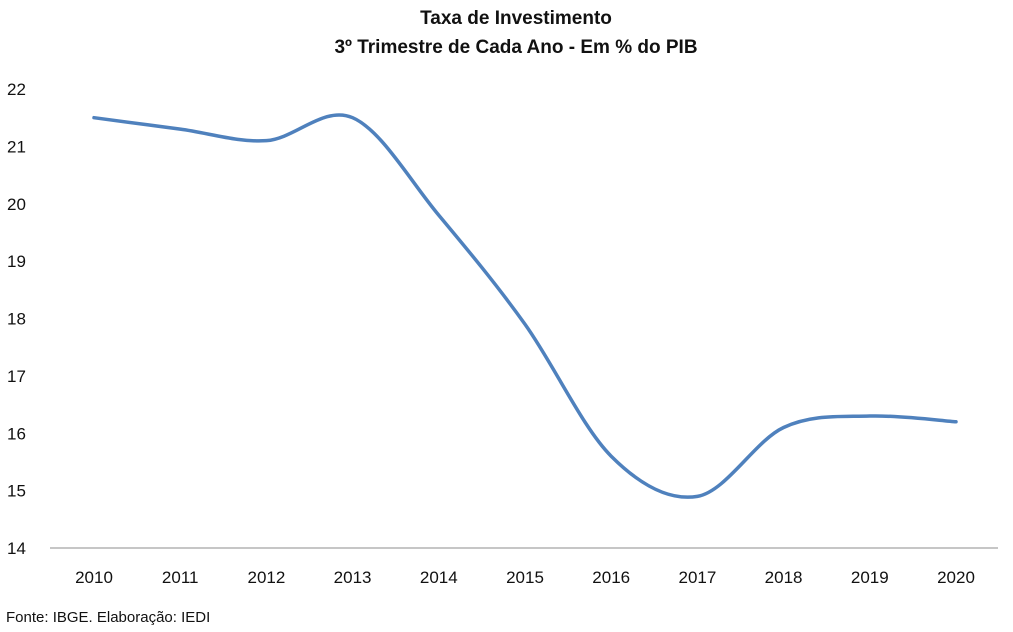 The image size is (1013, 632). Describe the element at coordinates (16, 89) in the screenshot. I see `y-tick-label: 22` at that location.